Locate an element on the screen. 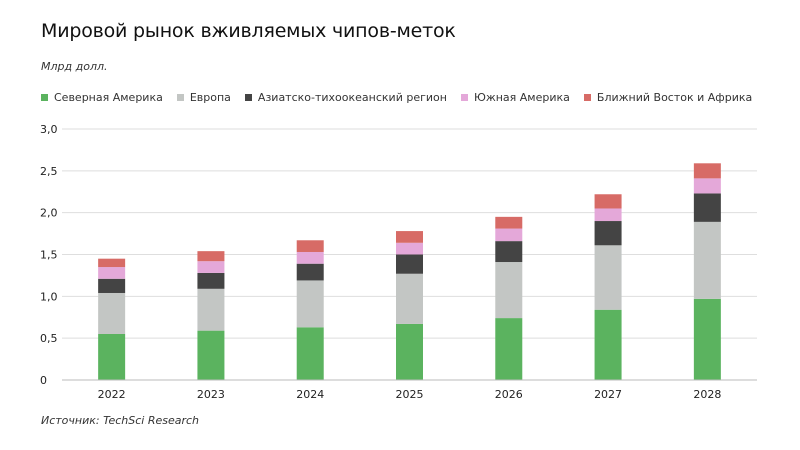  y-tick-label: 0,5 is located at coordinates (49, 338).